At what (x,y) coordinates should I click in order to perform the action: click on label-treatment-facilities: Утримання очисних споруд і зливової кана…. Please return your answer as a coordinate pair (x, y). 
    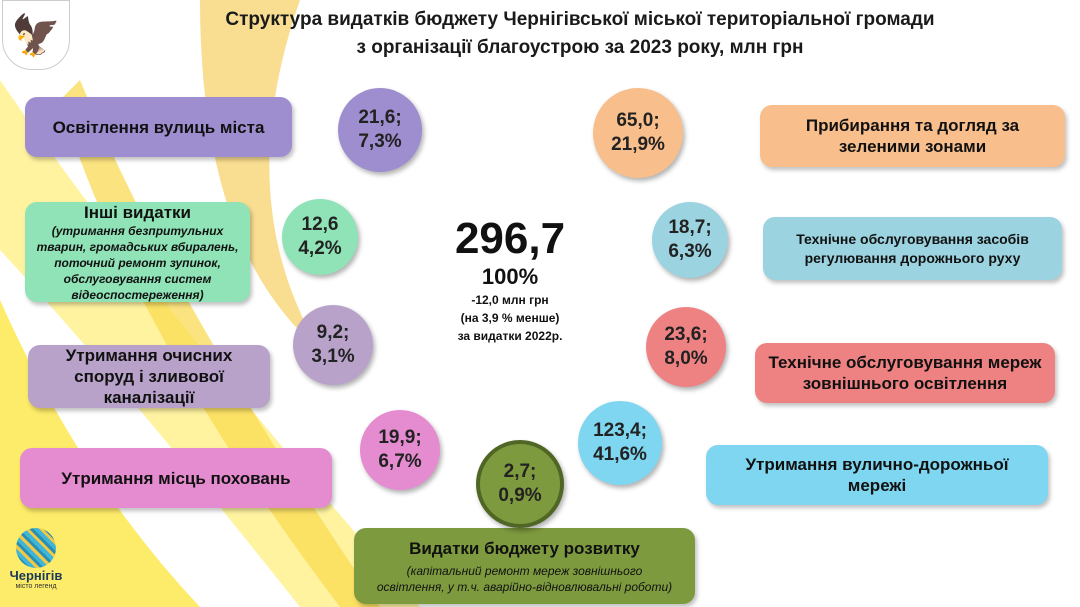
    Looking at the image, I should click on (149, 376).